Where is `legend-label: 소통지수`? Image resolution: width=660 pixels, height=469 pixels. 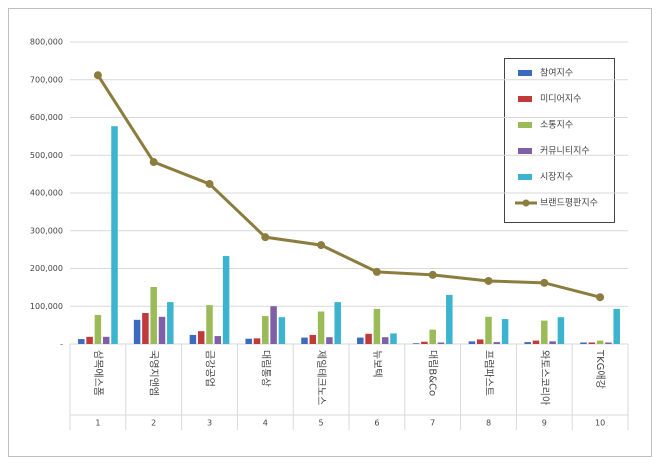
legend-label: 소통지수 is located at coordinates (556, 125).